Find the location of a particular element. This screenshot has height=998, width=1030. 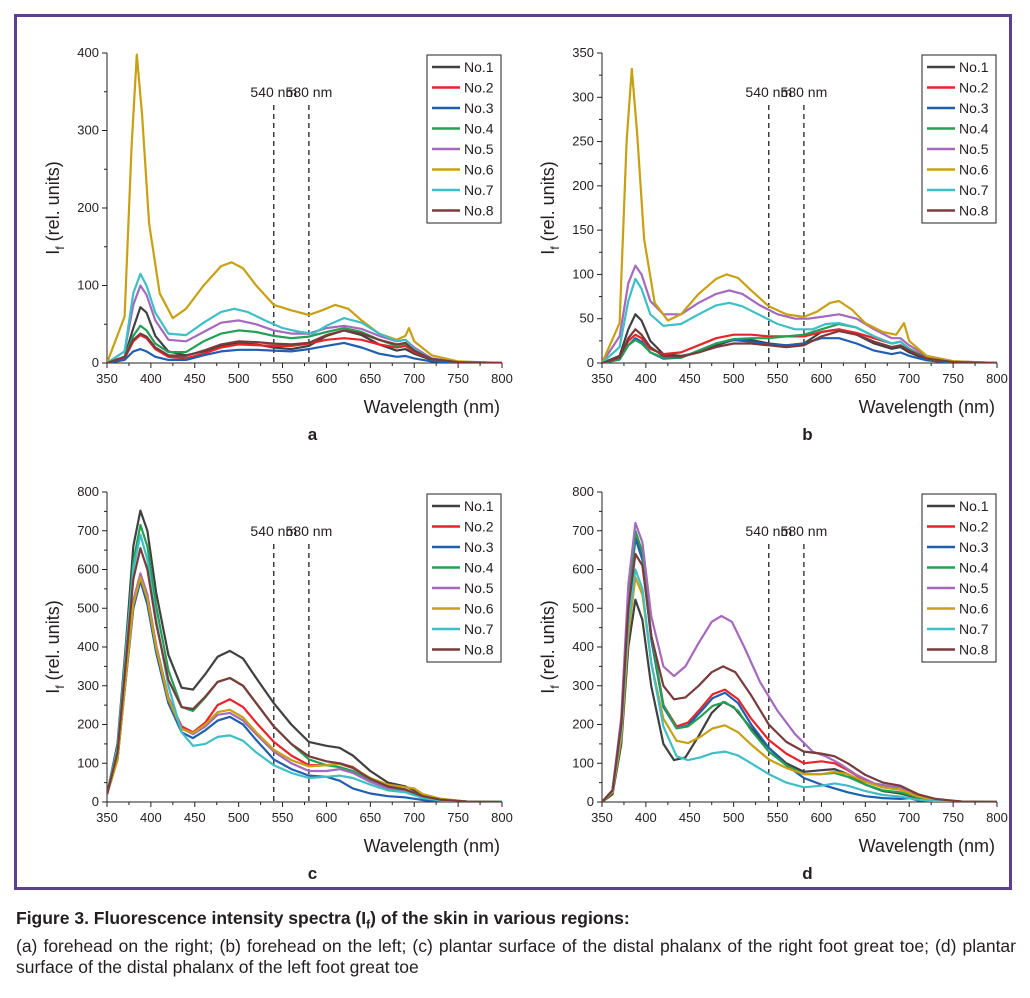

y-tick-label: 350 is located at coordinates (583, 52).